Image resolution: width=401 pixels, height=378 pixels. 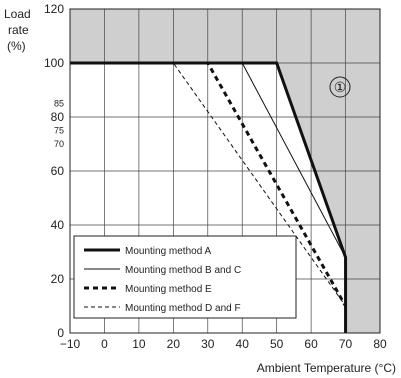 What do you see at coordinates (139, 344) in the screenshot?
I see `x-tick-label: 10` at bounding box center [139, 344].